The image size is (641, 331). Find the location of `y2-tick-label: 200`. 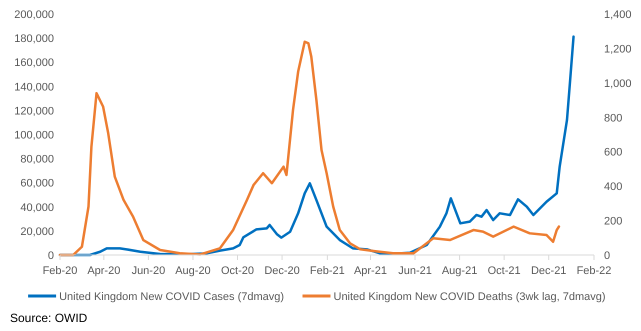

y2-tick-label: 200 is located at coordinates (613, 222).